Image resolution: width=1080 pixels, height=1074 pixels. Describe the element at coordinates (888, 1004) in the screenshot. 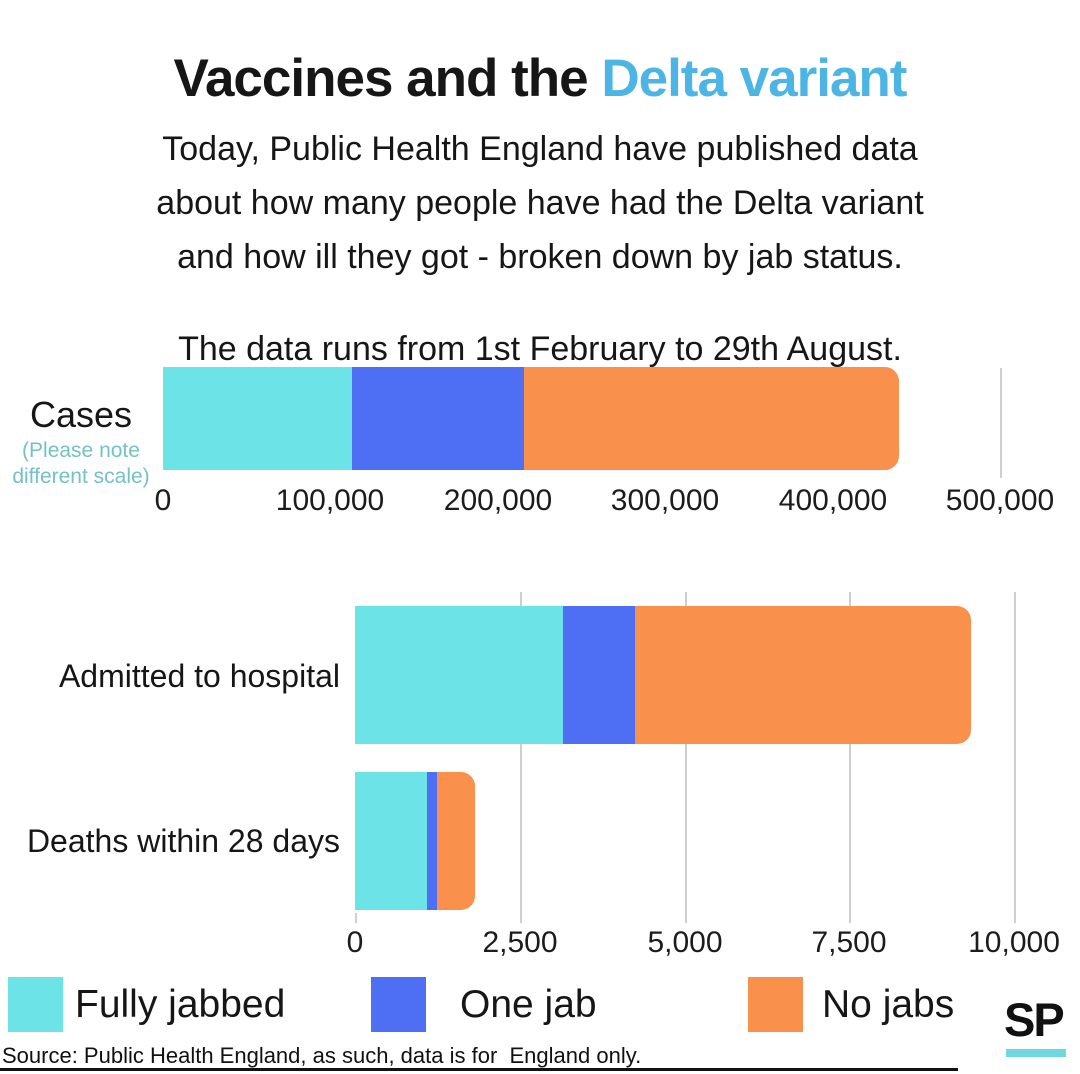

I see `legend-label-no-jabs: No jabs` at that location.